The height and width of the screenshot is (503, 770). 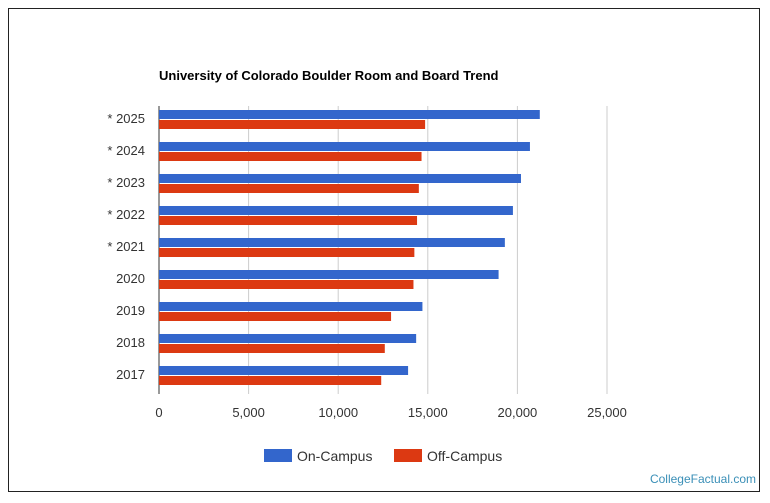 What do you see at coordinates (334, 456) in the screenshot?
I see `legend-label-on-campus: On-Campus` at bounding box center [334, 456].